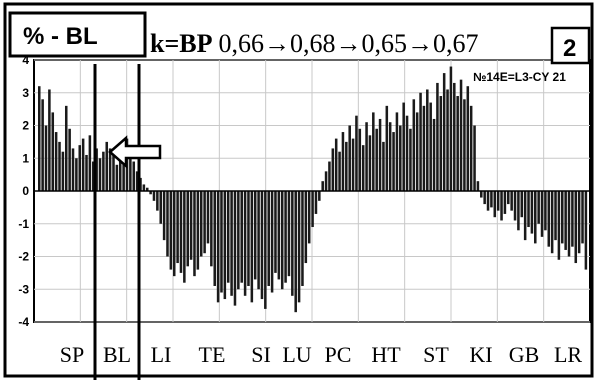  Describe the element at coordinates (296, 354) in the screenshot. I see `category-label: LU` at that location.